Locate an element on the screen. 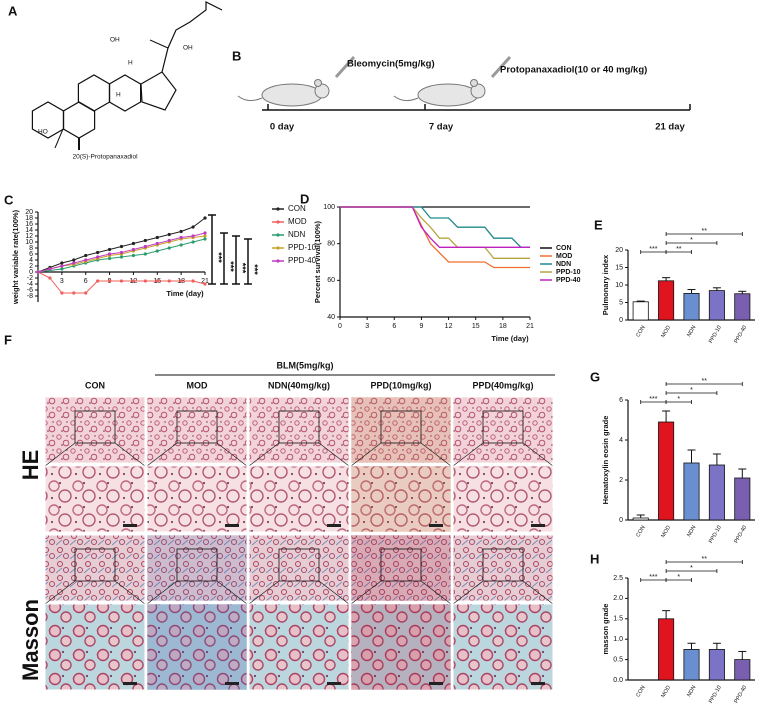 This screenshot has height=710, width=764. x-tick-label: PPD-10 is located at coordinates (715, 335).